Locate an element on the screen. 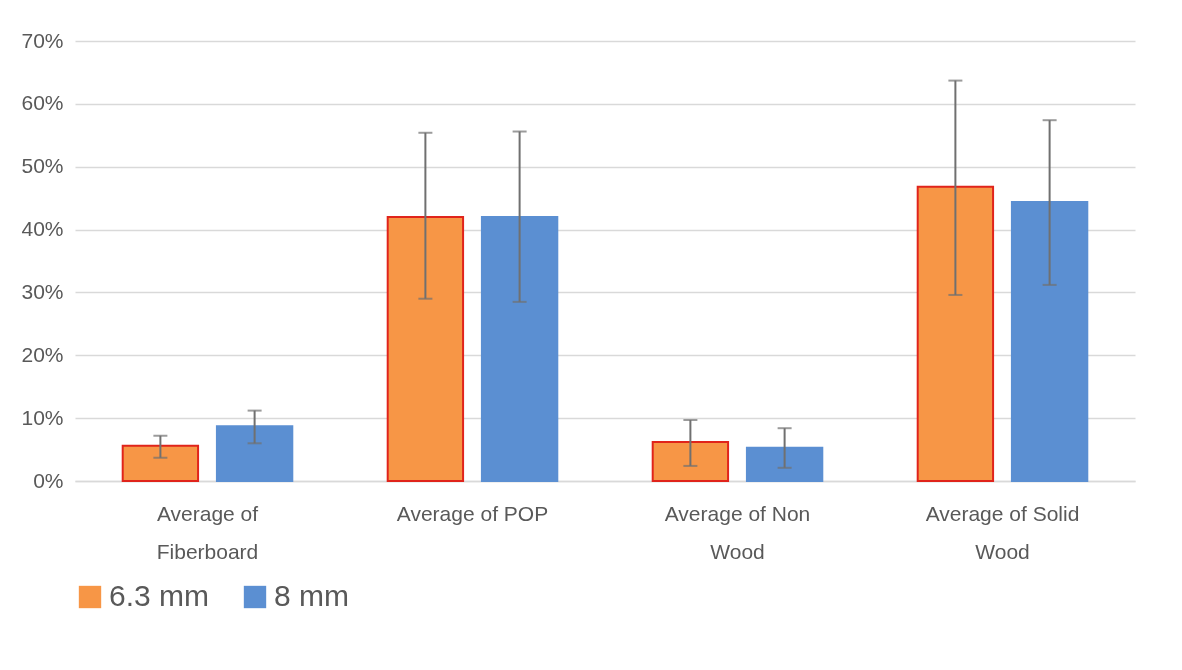 This screenshot has width=1182, height=670. legend-label: 6.3 mm is located at coordinates (159, 595).